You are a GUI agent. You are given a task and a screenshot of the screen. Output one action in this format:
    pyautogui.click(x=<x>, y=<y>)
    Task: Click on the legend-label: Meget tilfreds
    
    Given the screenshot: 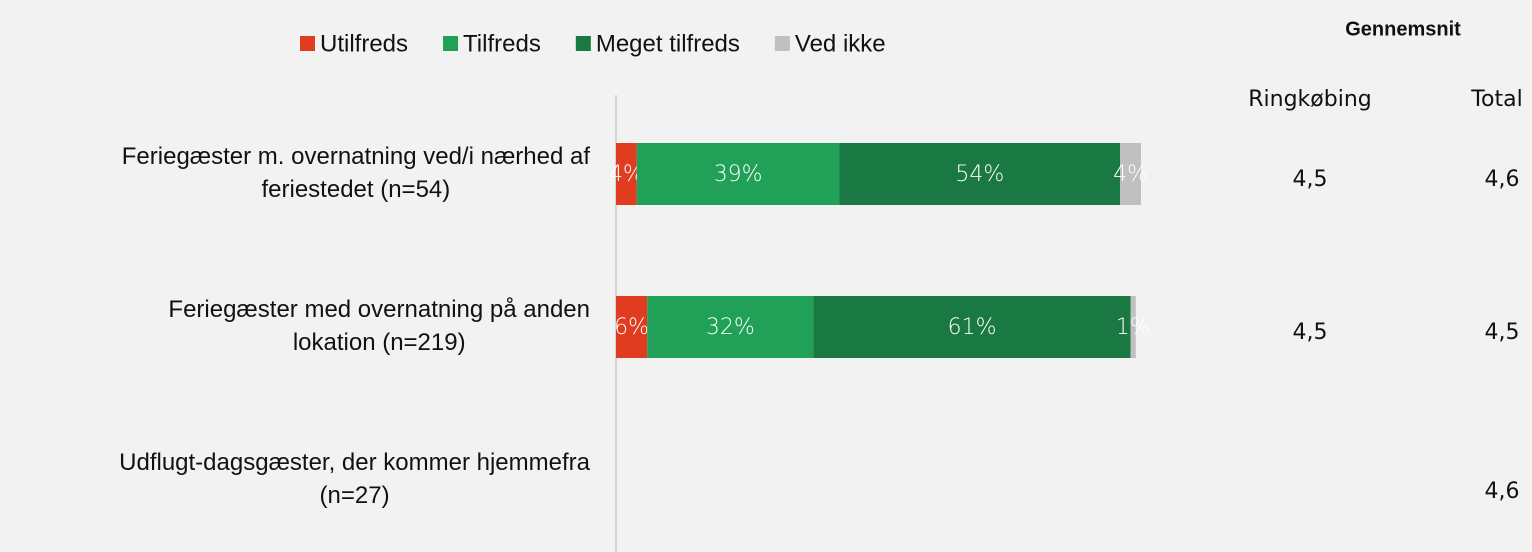 What is the action you would take?
    pyautogui.click(x=668, y=43)
    